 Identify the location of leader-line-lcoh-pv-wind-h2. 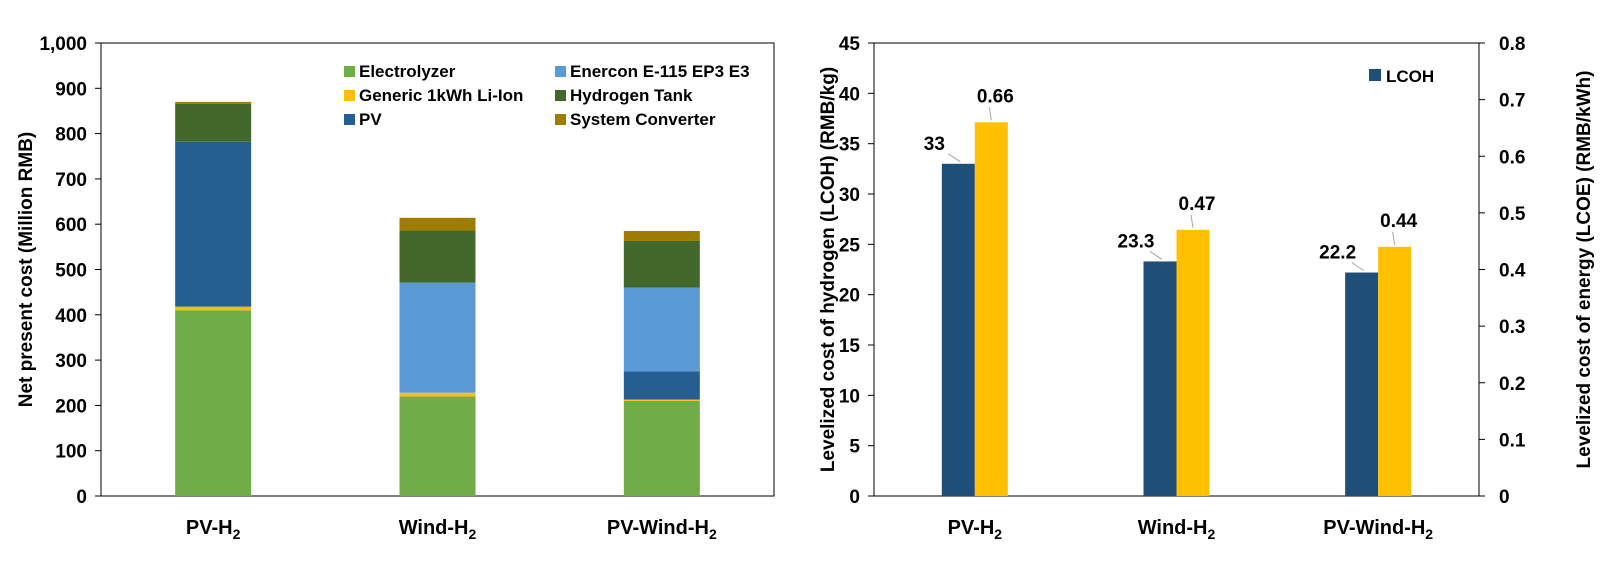
(1357, 266).